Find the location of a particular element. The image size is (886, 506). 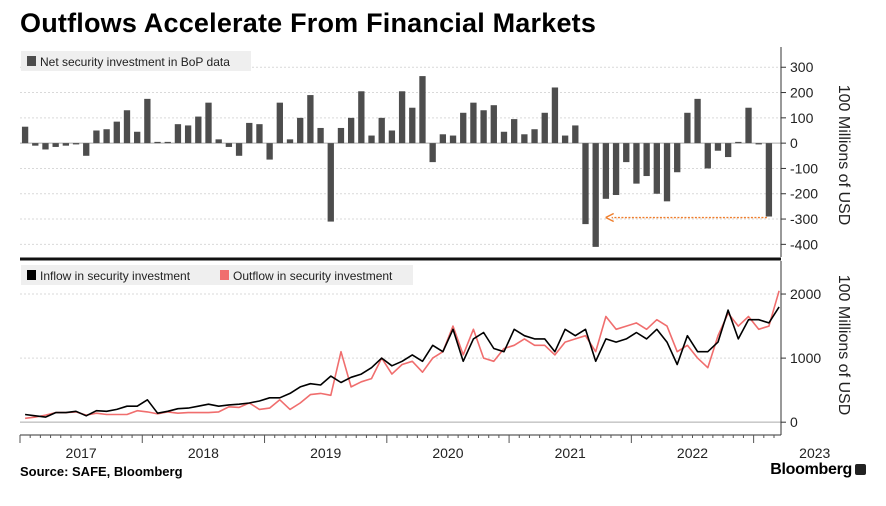

y-tick-label: -200 is located at coordinates (804, 194).